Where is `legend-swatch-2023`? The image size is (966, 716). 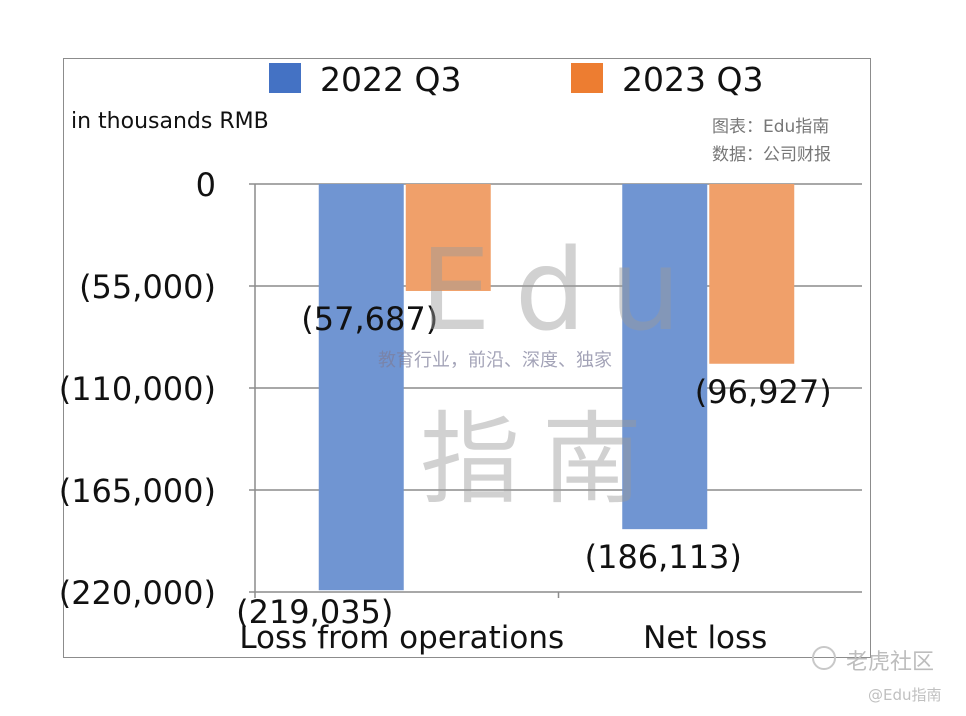
legend-swatch-2023 is located at coordinates (587, 78).